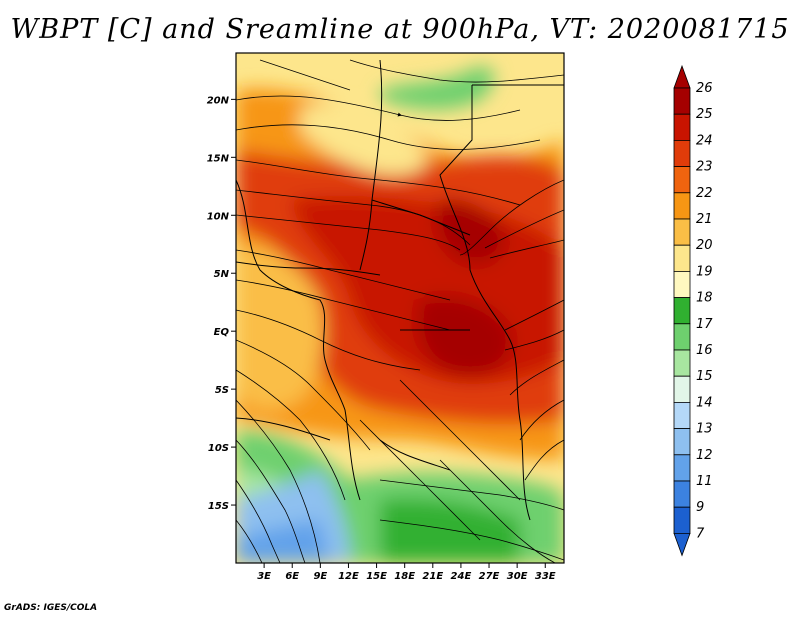 This screenshot has height=618, width=800. What do you see at coordinates (218, 506) in the screenshot?
I see `lat-tick-label: 15S` at bounding box center [218, 506].